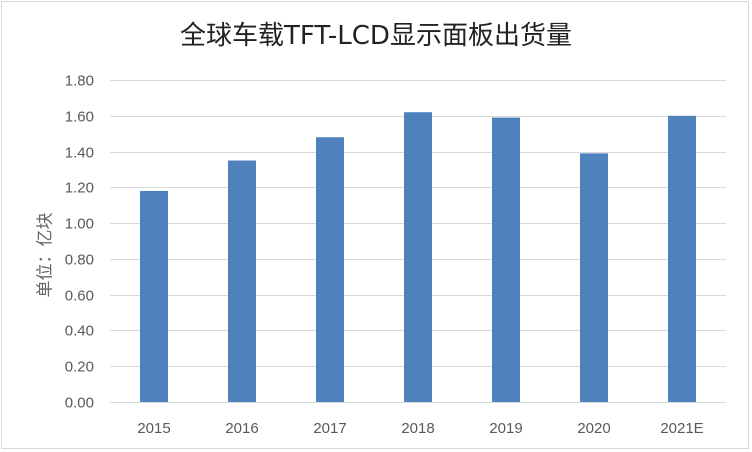 This screenshot has height=452, width=752. I want to click on chart-title: 全球车载TFT-LCD显示面板出货量, so click(376, 36).